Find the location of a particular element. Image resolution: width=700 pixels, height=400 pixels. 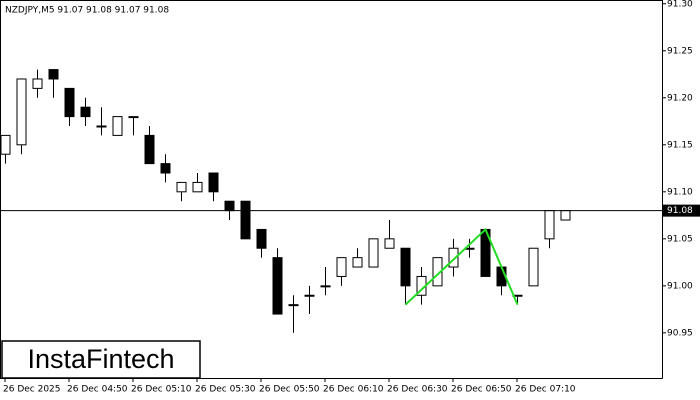

y-tick-label: 91.15 is located at coordinates (680, 145).